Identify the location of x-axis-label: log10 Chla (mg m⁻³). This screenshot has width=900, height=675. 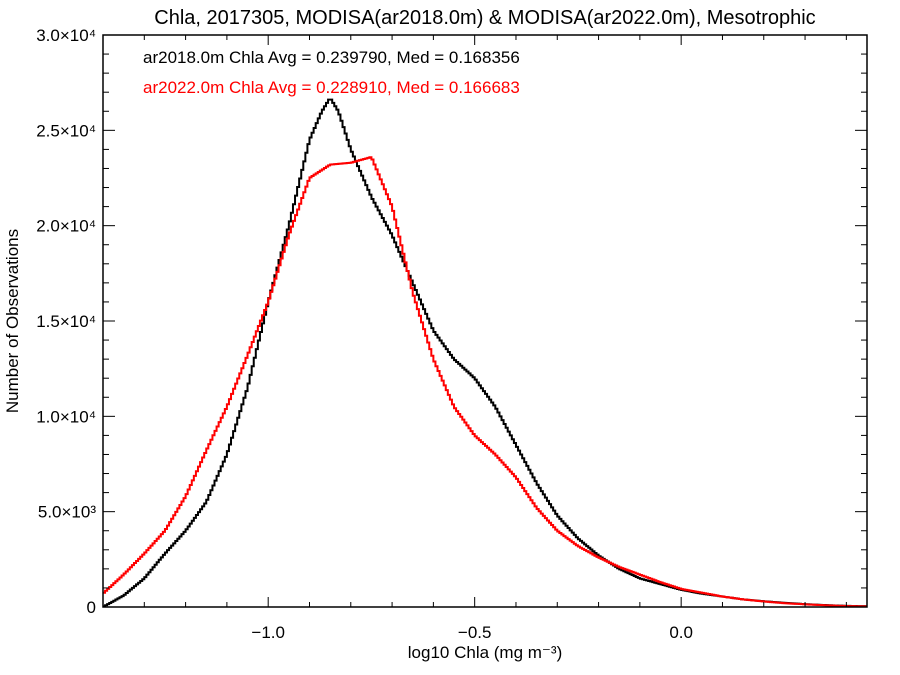
(485, 652).